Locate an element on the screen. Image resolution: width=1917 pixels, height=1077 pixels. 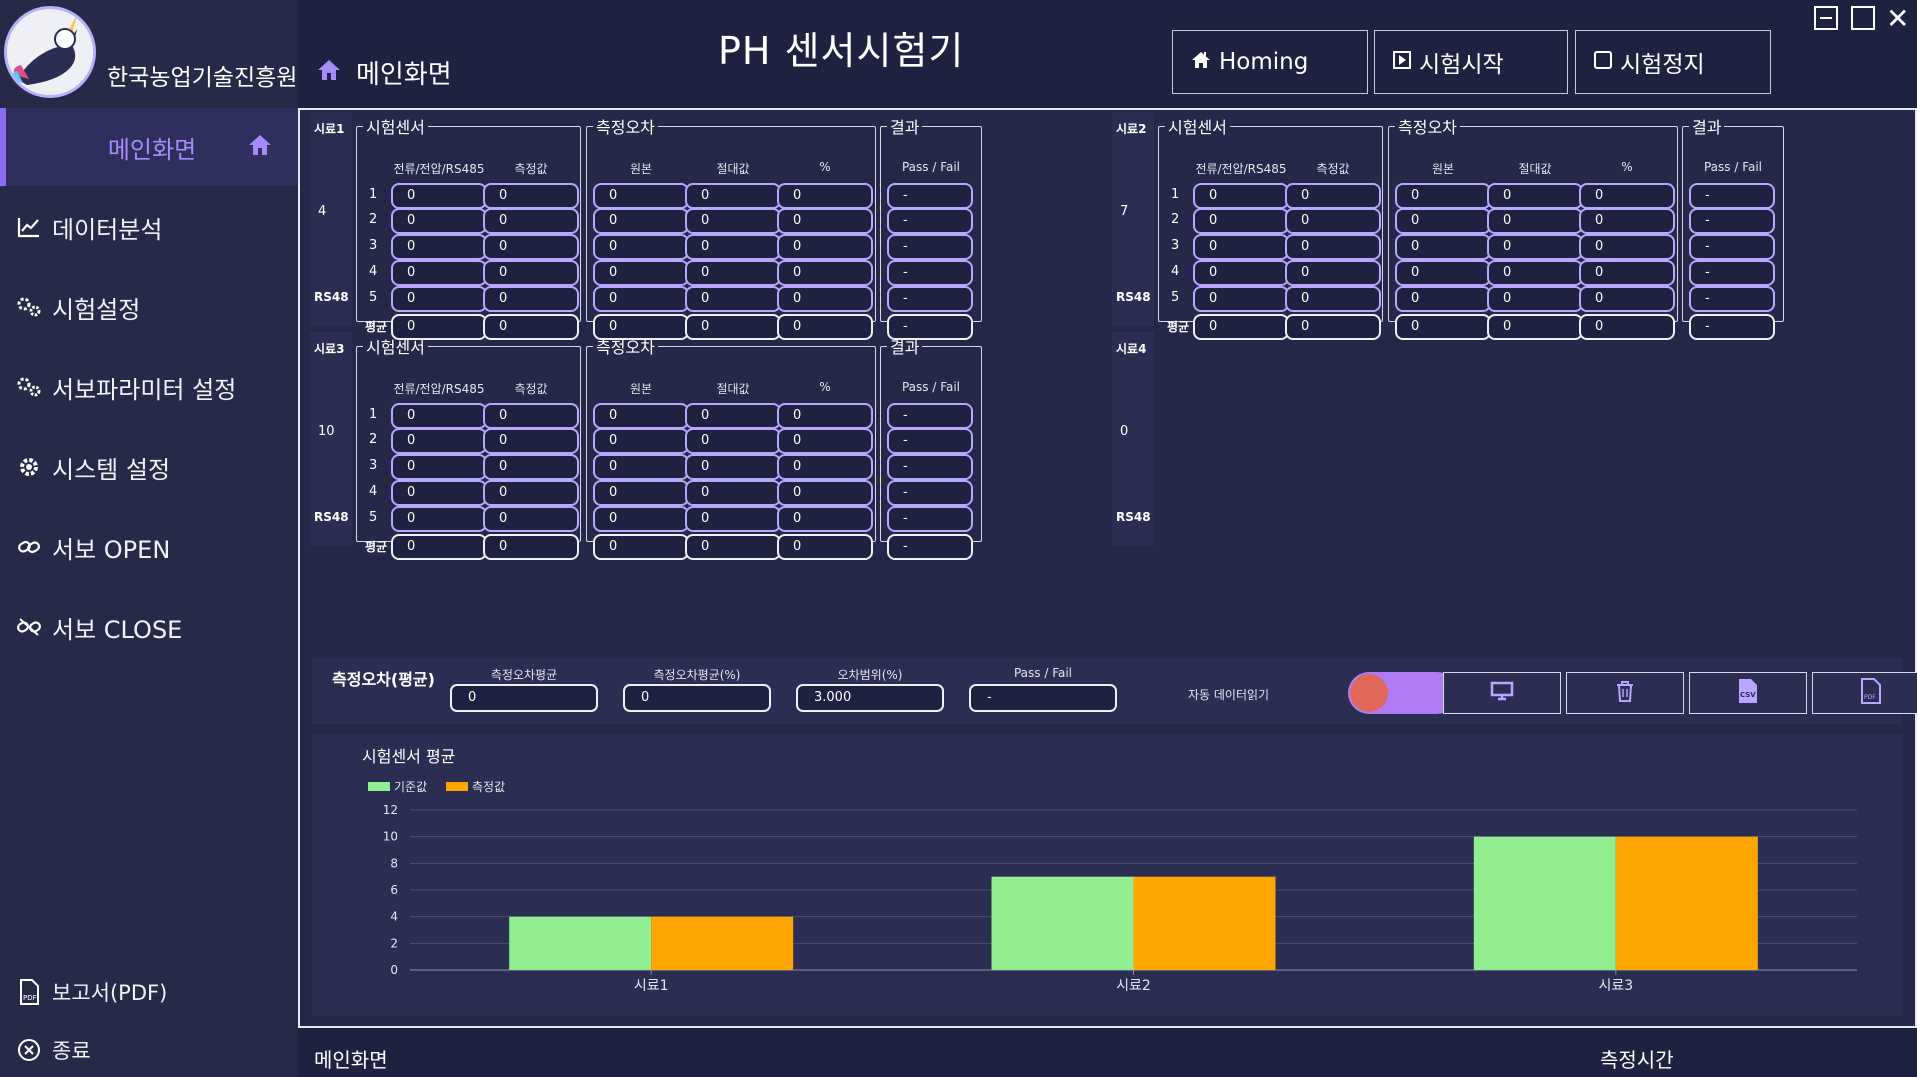
sidebar-item-data-analysis: 데이터분석 is located at coordinates (149, 227).